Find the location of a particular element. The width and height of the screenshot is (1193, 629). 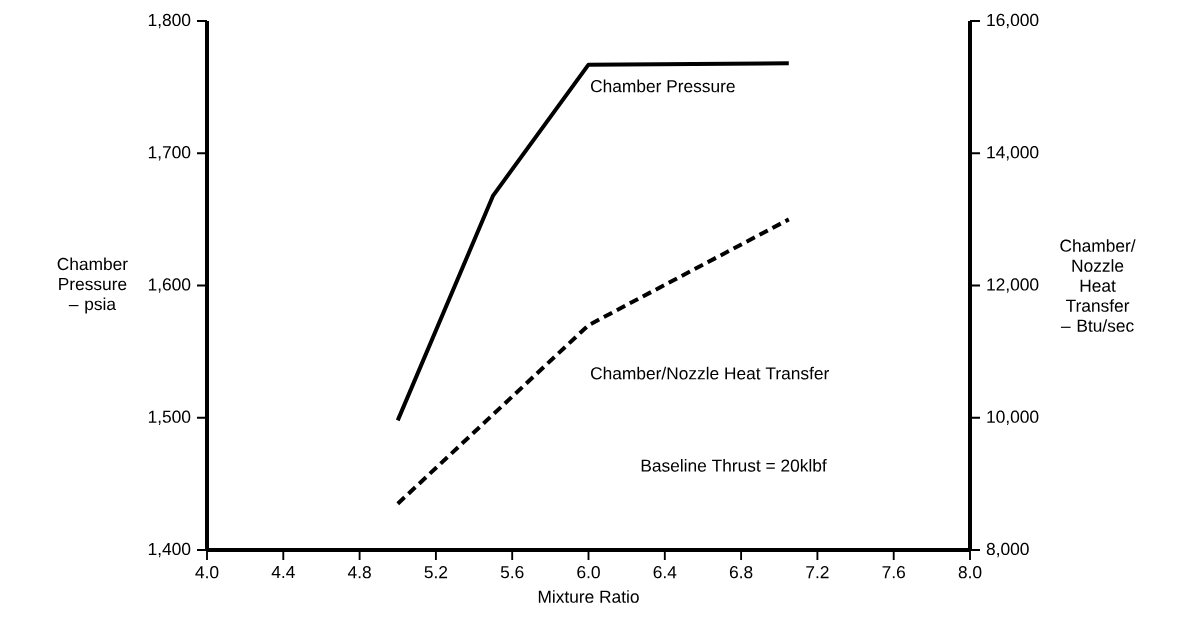

x-tick-label: 5.6 is located at coordinates (512, 572).